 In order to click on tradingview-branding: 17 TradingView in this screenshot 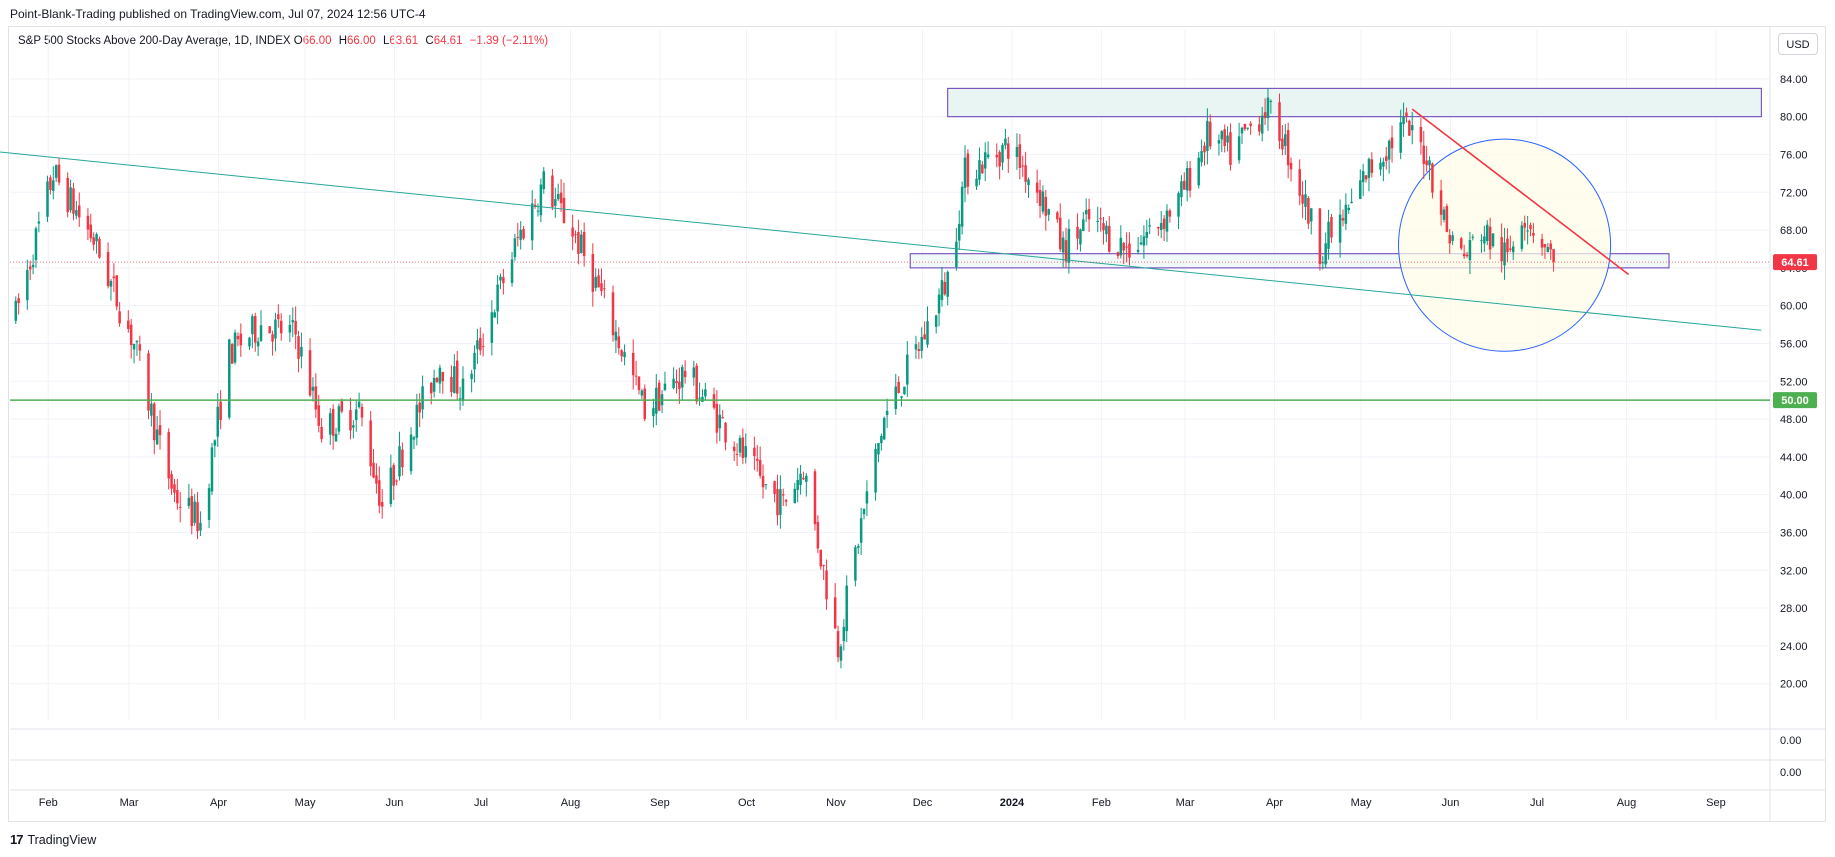, I will do `click(53, 839)`.